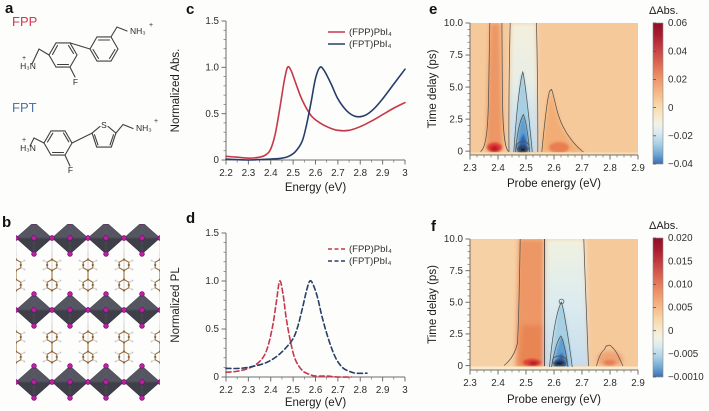  I want to click on panel-label-e: e, so click(433, 9).